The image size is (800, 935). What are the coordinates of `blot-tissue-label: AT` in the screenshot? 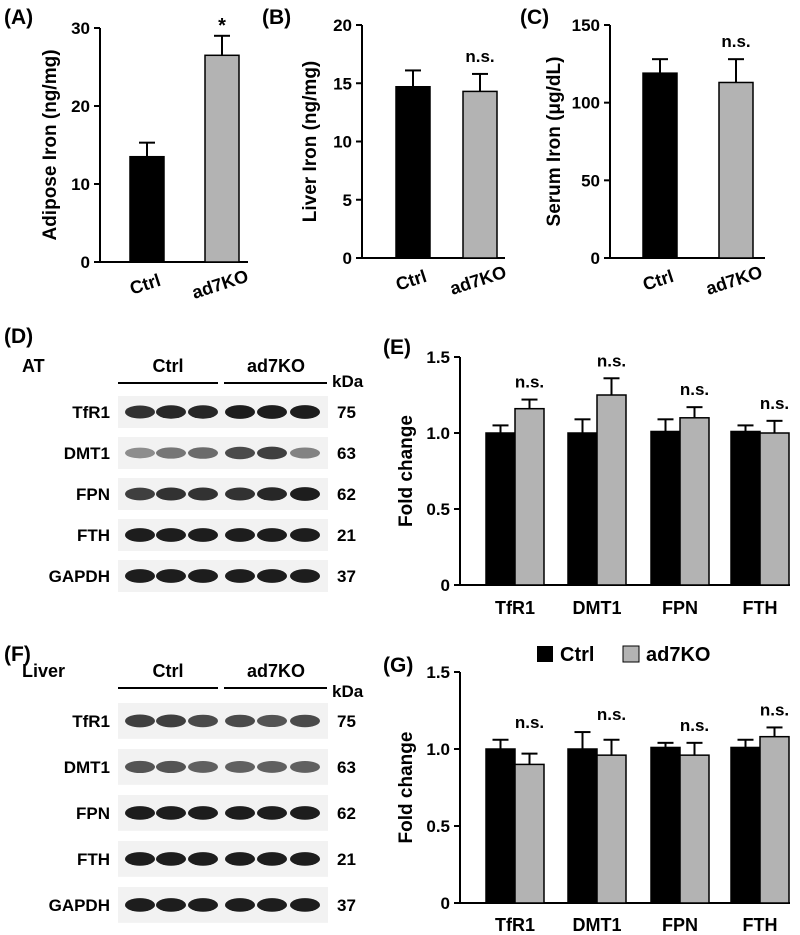 It's located at (33, 366).